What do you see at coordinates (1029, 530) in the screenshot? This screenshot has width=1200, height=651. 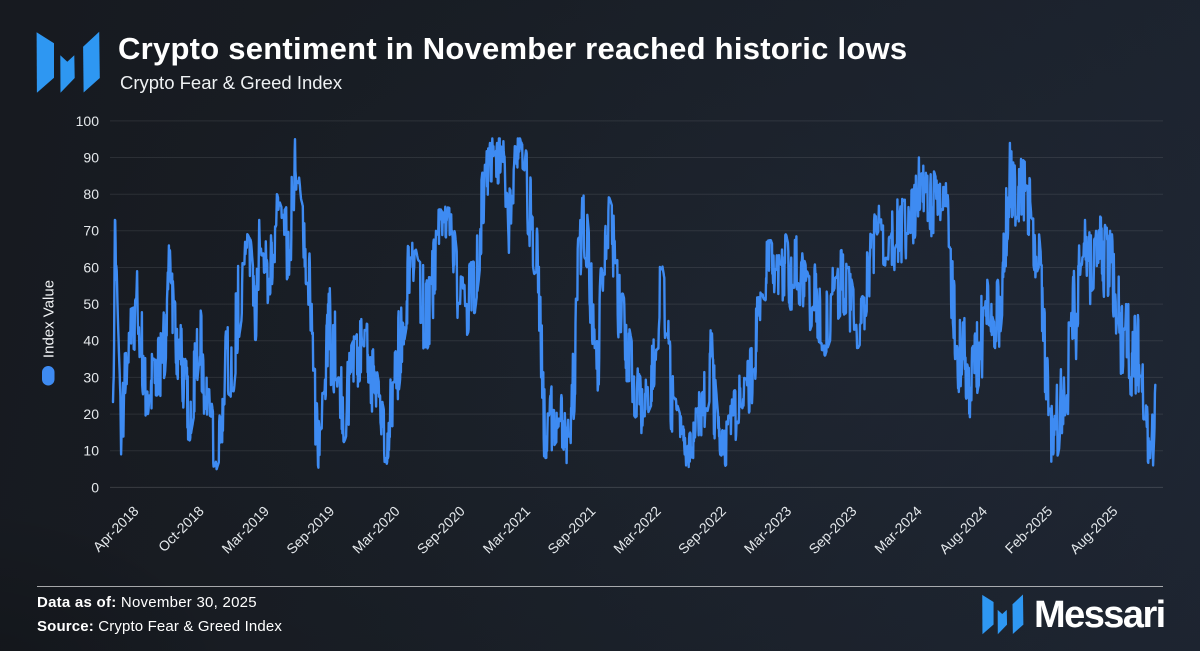 I see `svg-text: Feb-2025` at bounding box center [1029, 530].